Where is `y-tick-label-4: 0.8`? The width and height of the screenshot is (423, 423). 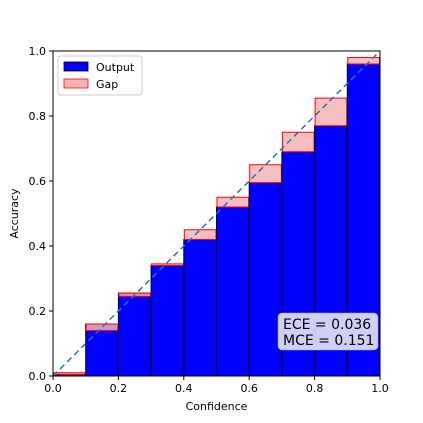 y-tick-label-4: 0.8 is located at coordinates (38, 116).